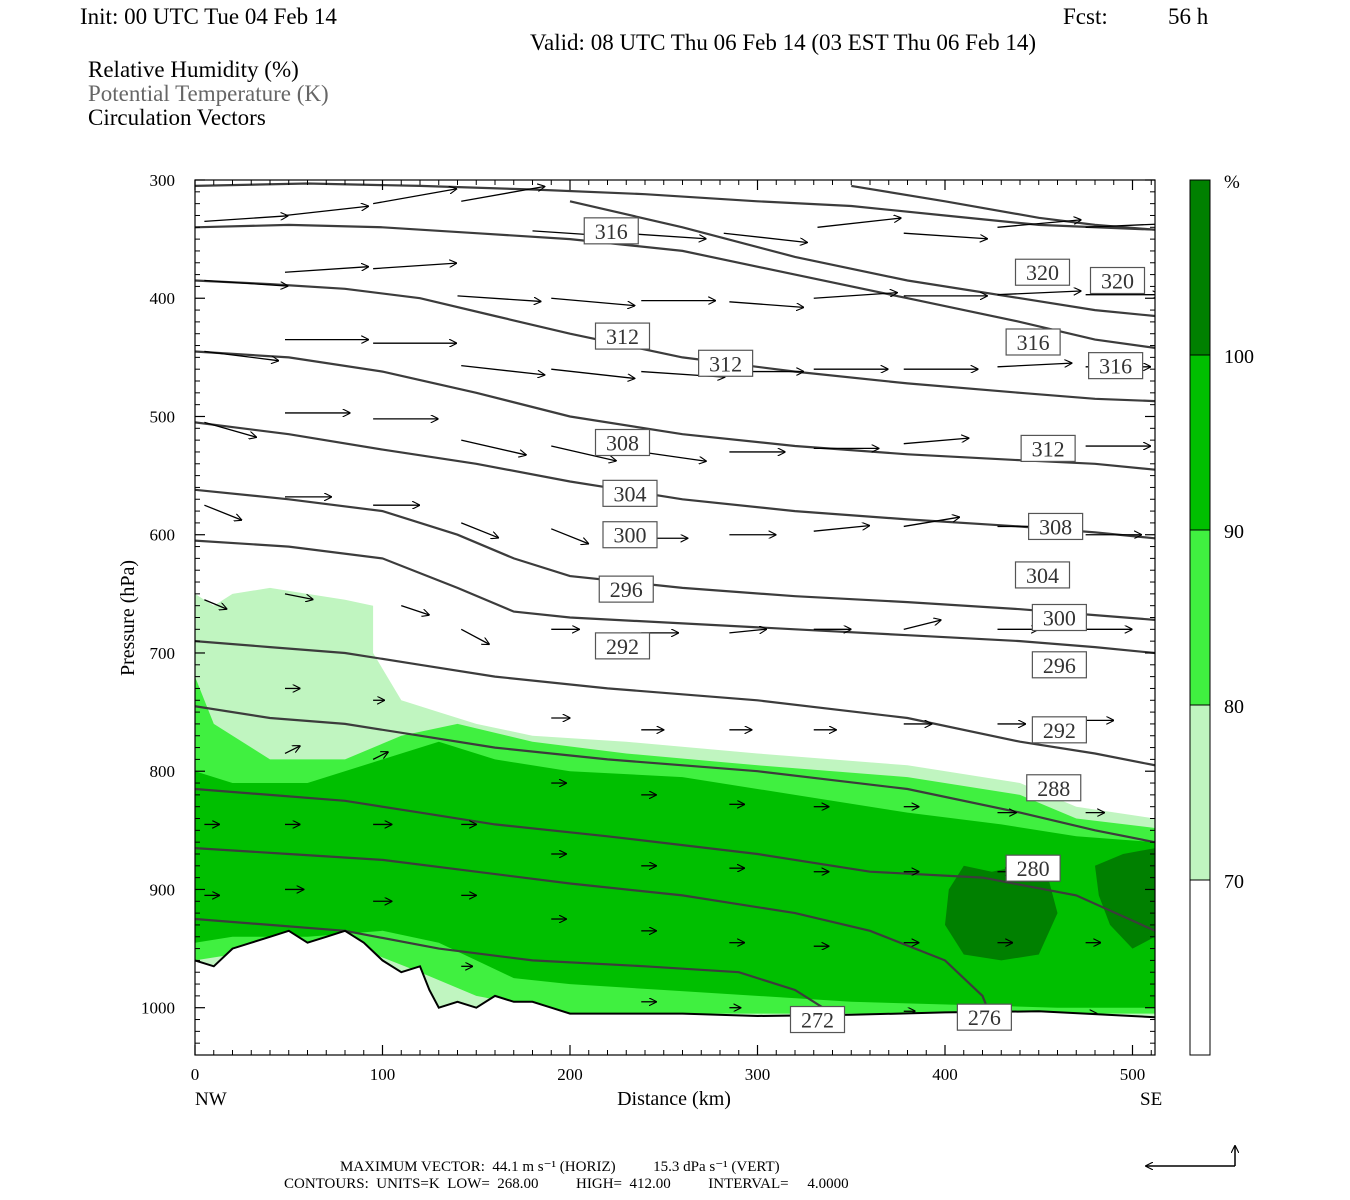 Image resolution: width=1350 pixels, height=1200 pixels. What do you see at coordinates (163, 771) in the screenshot?
I see `y-tick-label: 800` at bounding box center [163, 771].